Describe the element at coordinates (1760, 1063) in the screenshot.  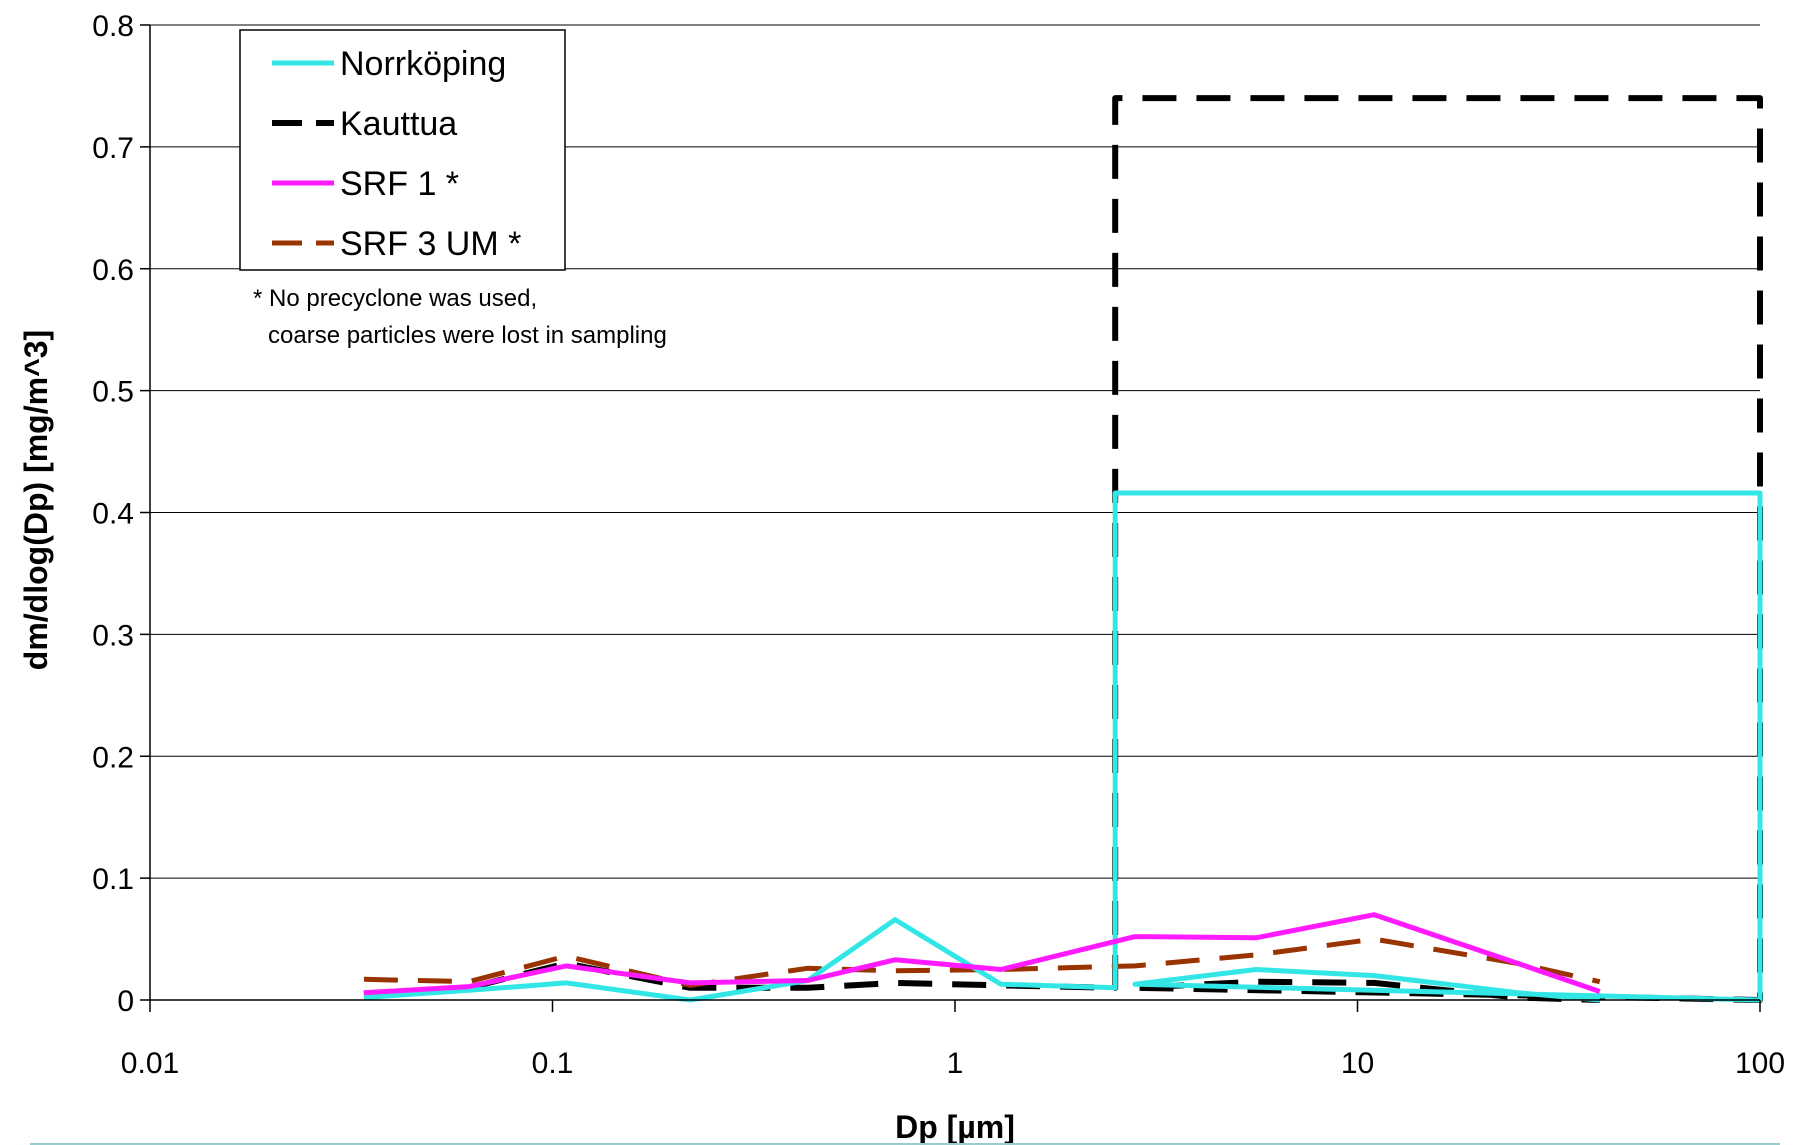
I see `x-tick-label-4: 100` at that location.